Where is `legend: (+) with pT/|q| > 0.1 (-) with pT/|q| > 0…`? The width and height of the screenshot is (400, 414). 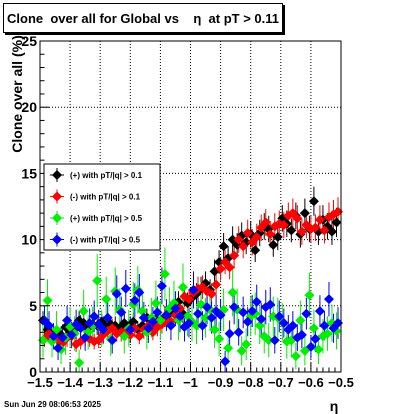
legend: (+) with pT/|q| > 0.1 (-) with pT/|q| > 0… is located at coordinates (102, 207).